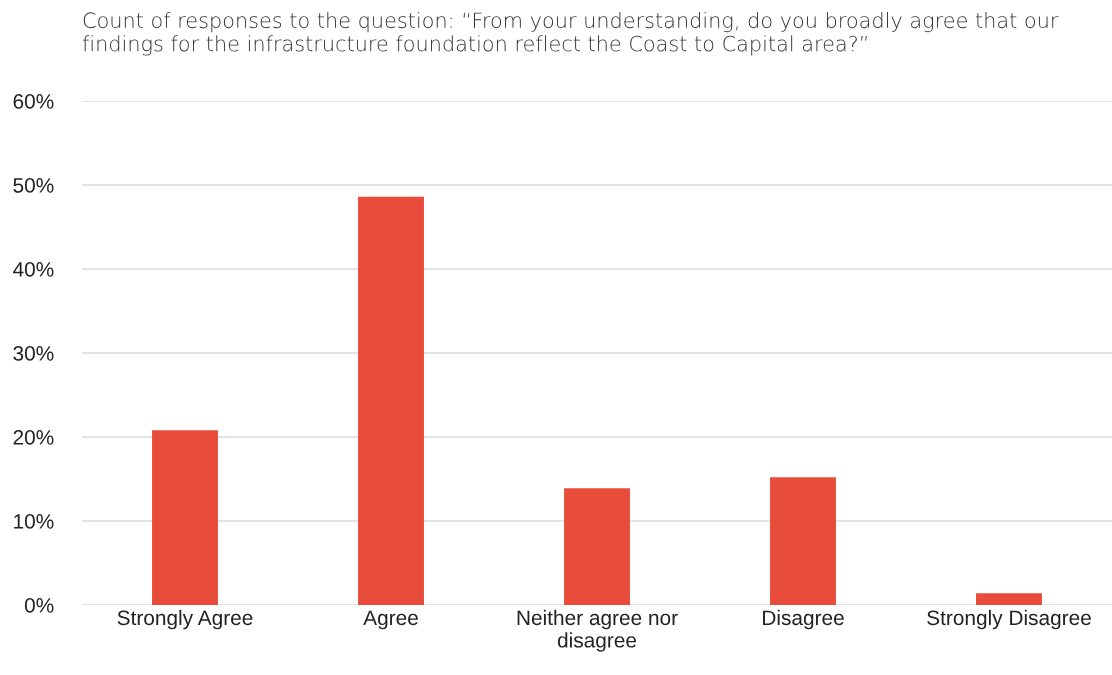 Image resolution: width=1112 pixels, height=675 pixels. What do you see at coordinates (33, 437) in the screenshot?
I see `y-tick-label: 20%` at bounding box center [33, 437].